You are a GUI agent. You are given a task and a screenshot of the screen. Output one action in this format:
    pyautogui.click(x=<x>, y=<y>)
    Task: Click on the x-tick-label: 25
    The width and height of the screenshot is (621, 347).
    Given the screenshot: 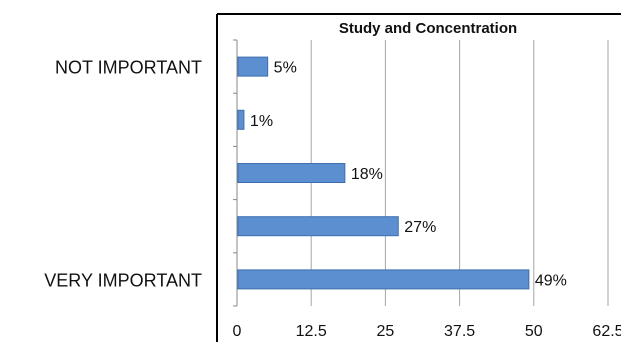 What is the action you would take?
    pyautogui.click(x=386, y=331)
    